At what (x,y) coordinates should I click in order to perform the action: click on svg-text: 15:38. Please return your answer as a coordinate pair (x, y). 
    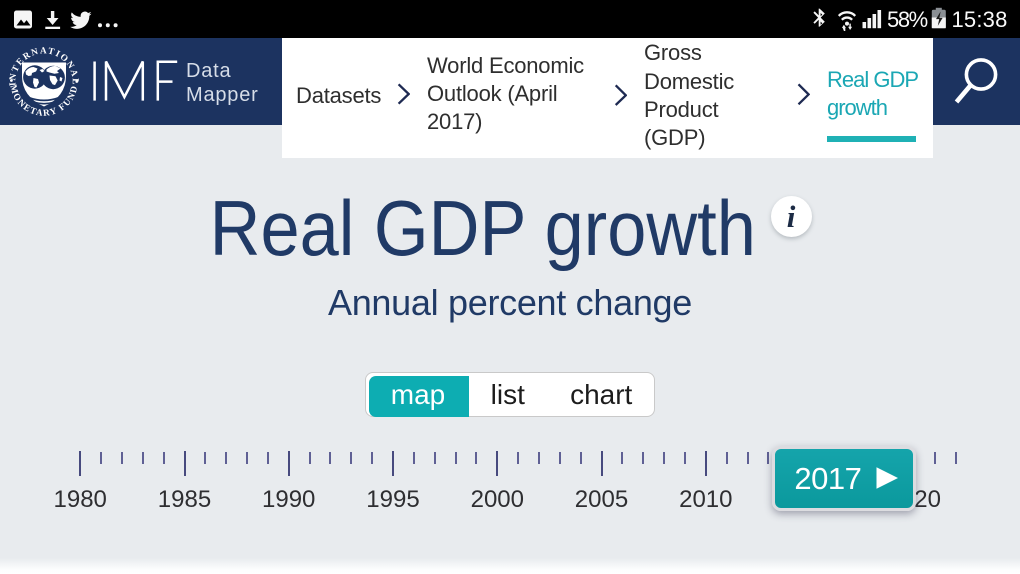
    Looking at the image, I should click on (980, 19).